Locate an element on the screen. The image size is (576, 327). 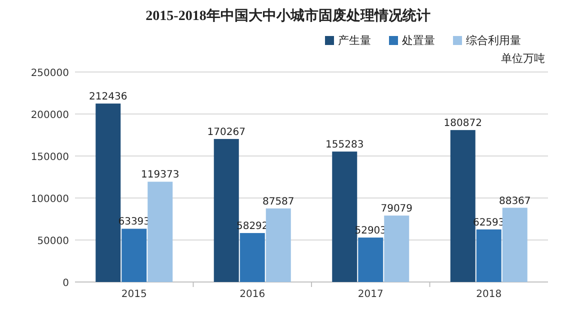
y-tick-label: 50000 is located at coordinates (53, 241).